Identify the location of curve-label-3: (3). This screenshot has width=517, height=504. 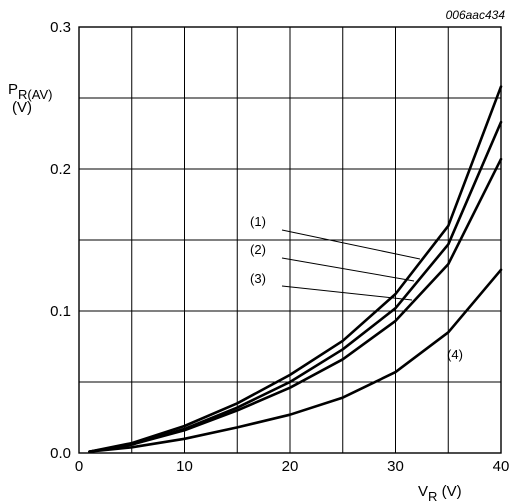
(258, 278).